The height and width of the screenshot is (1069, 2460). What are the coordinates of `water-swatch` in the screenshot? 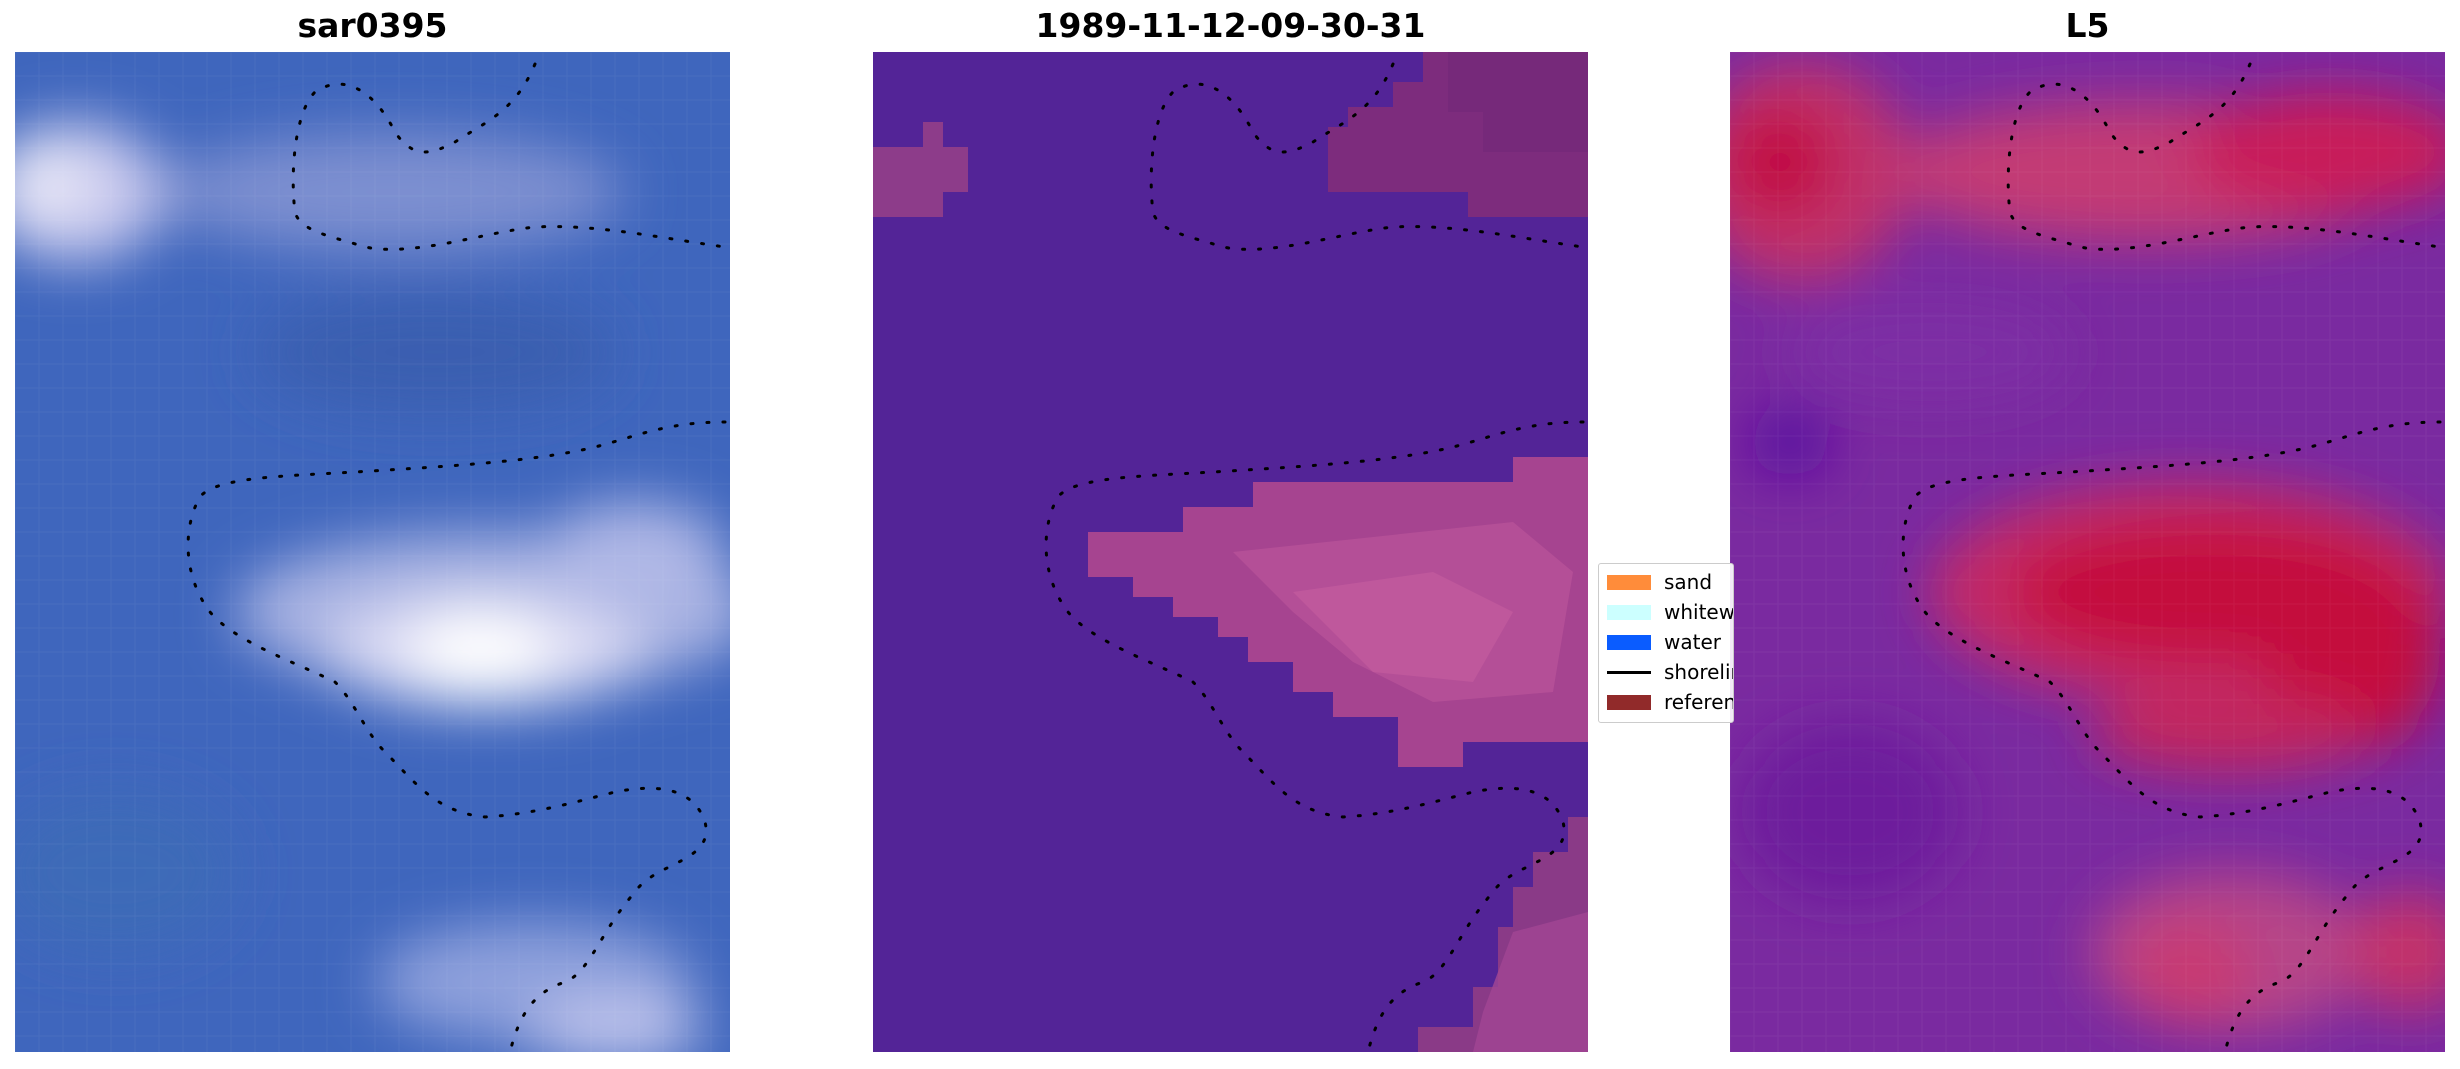 It's located at (1629, 642).